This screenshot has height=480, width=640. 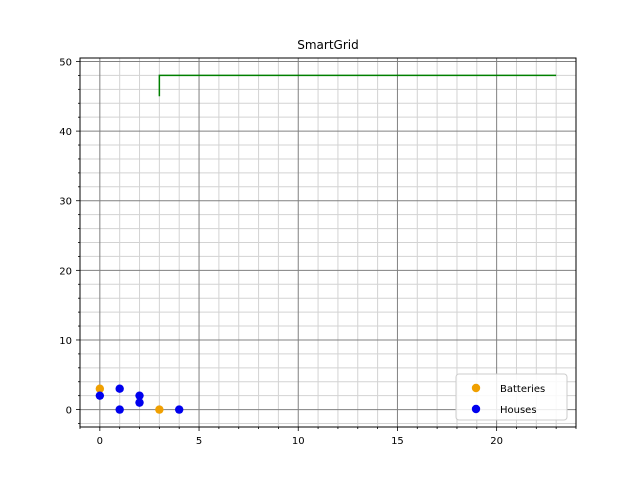 I want to click on legend: Batteries Houses, so click(x=511, y=397).